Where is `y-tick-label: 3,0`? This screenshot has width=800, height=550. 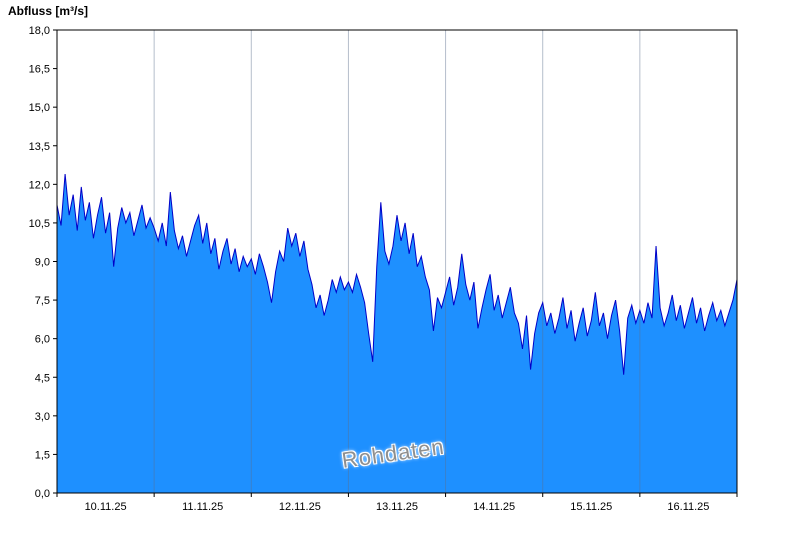
y-tick-label: 3,0 is located at coordinates (42, 417).